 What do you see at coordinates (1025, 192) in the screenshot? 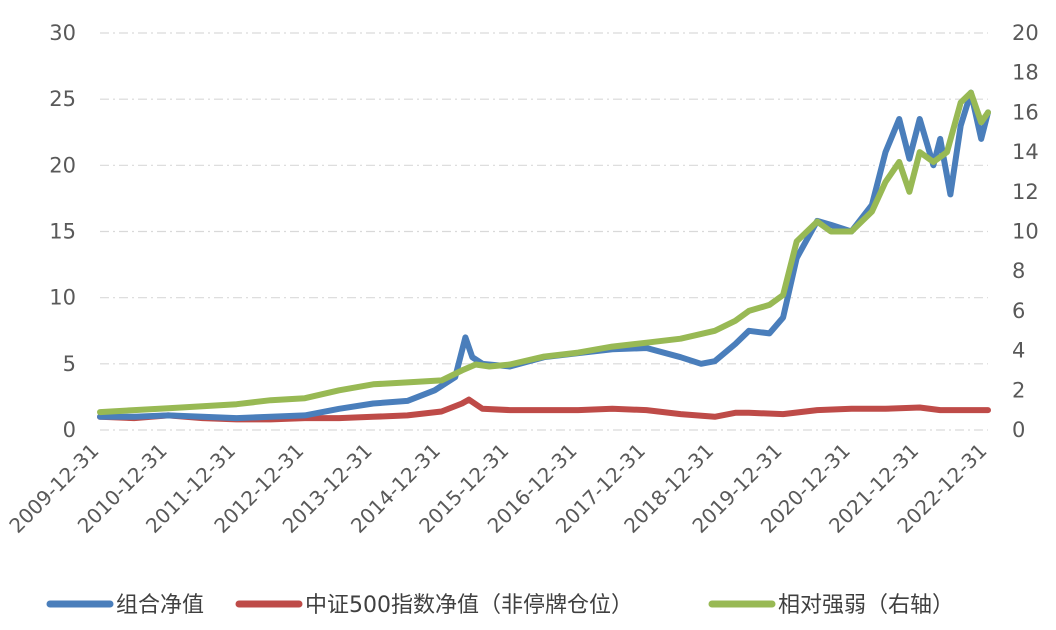
I see `right-tick-label: 12` at bounding box center [1025, 192].